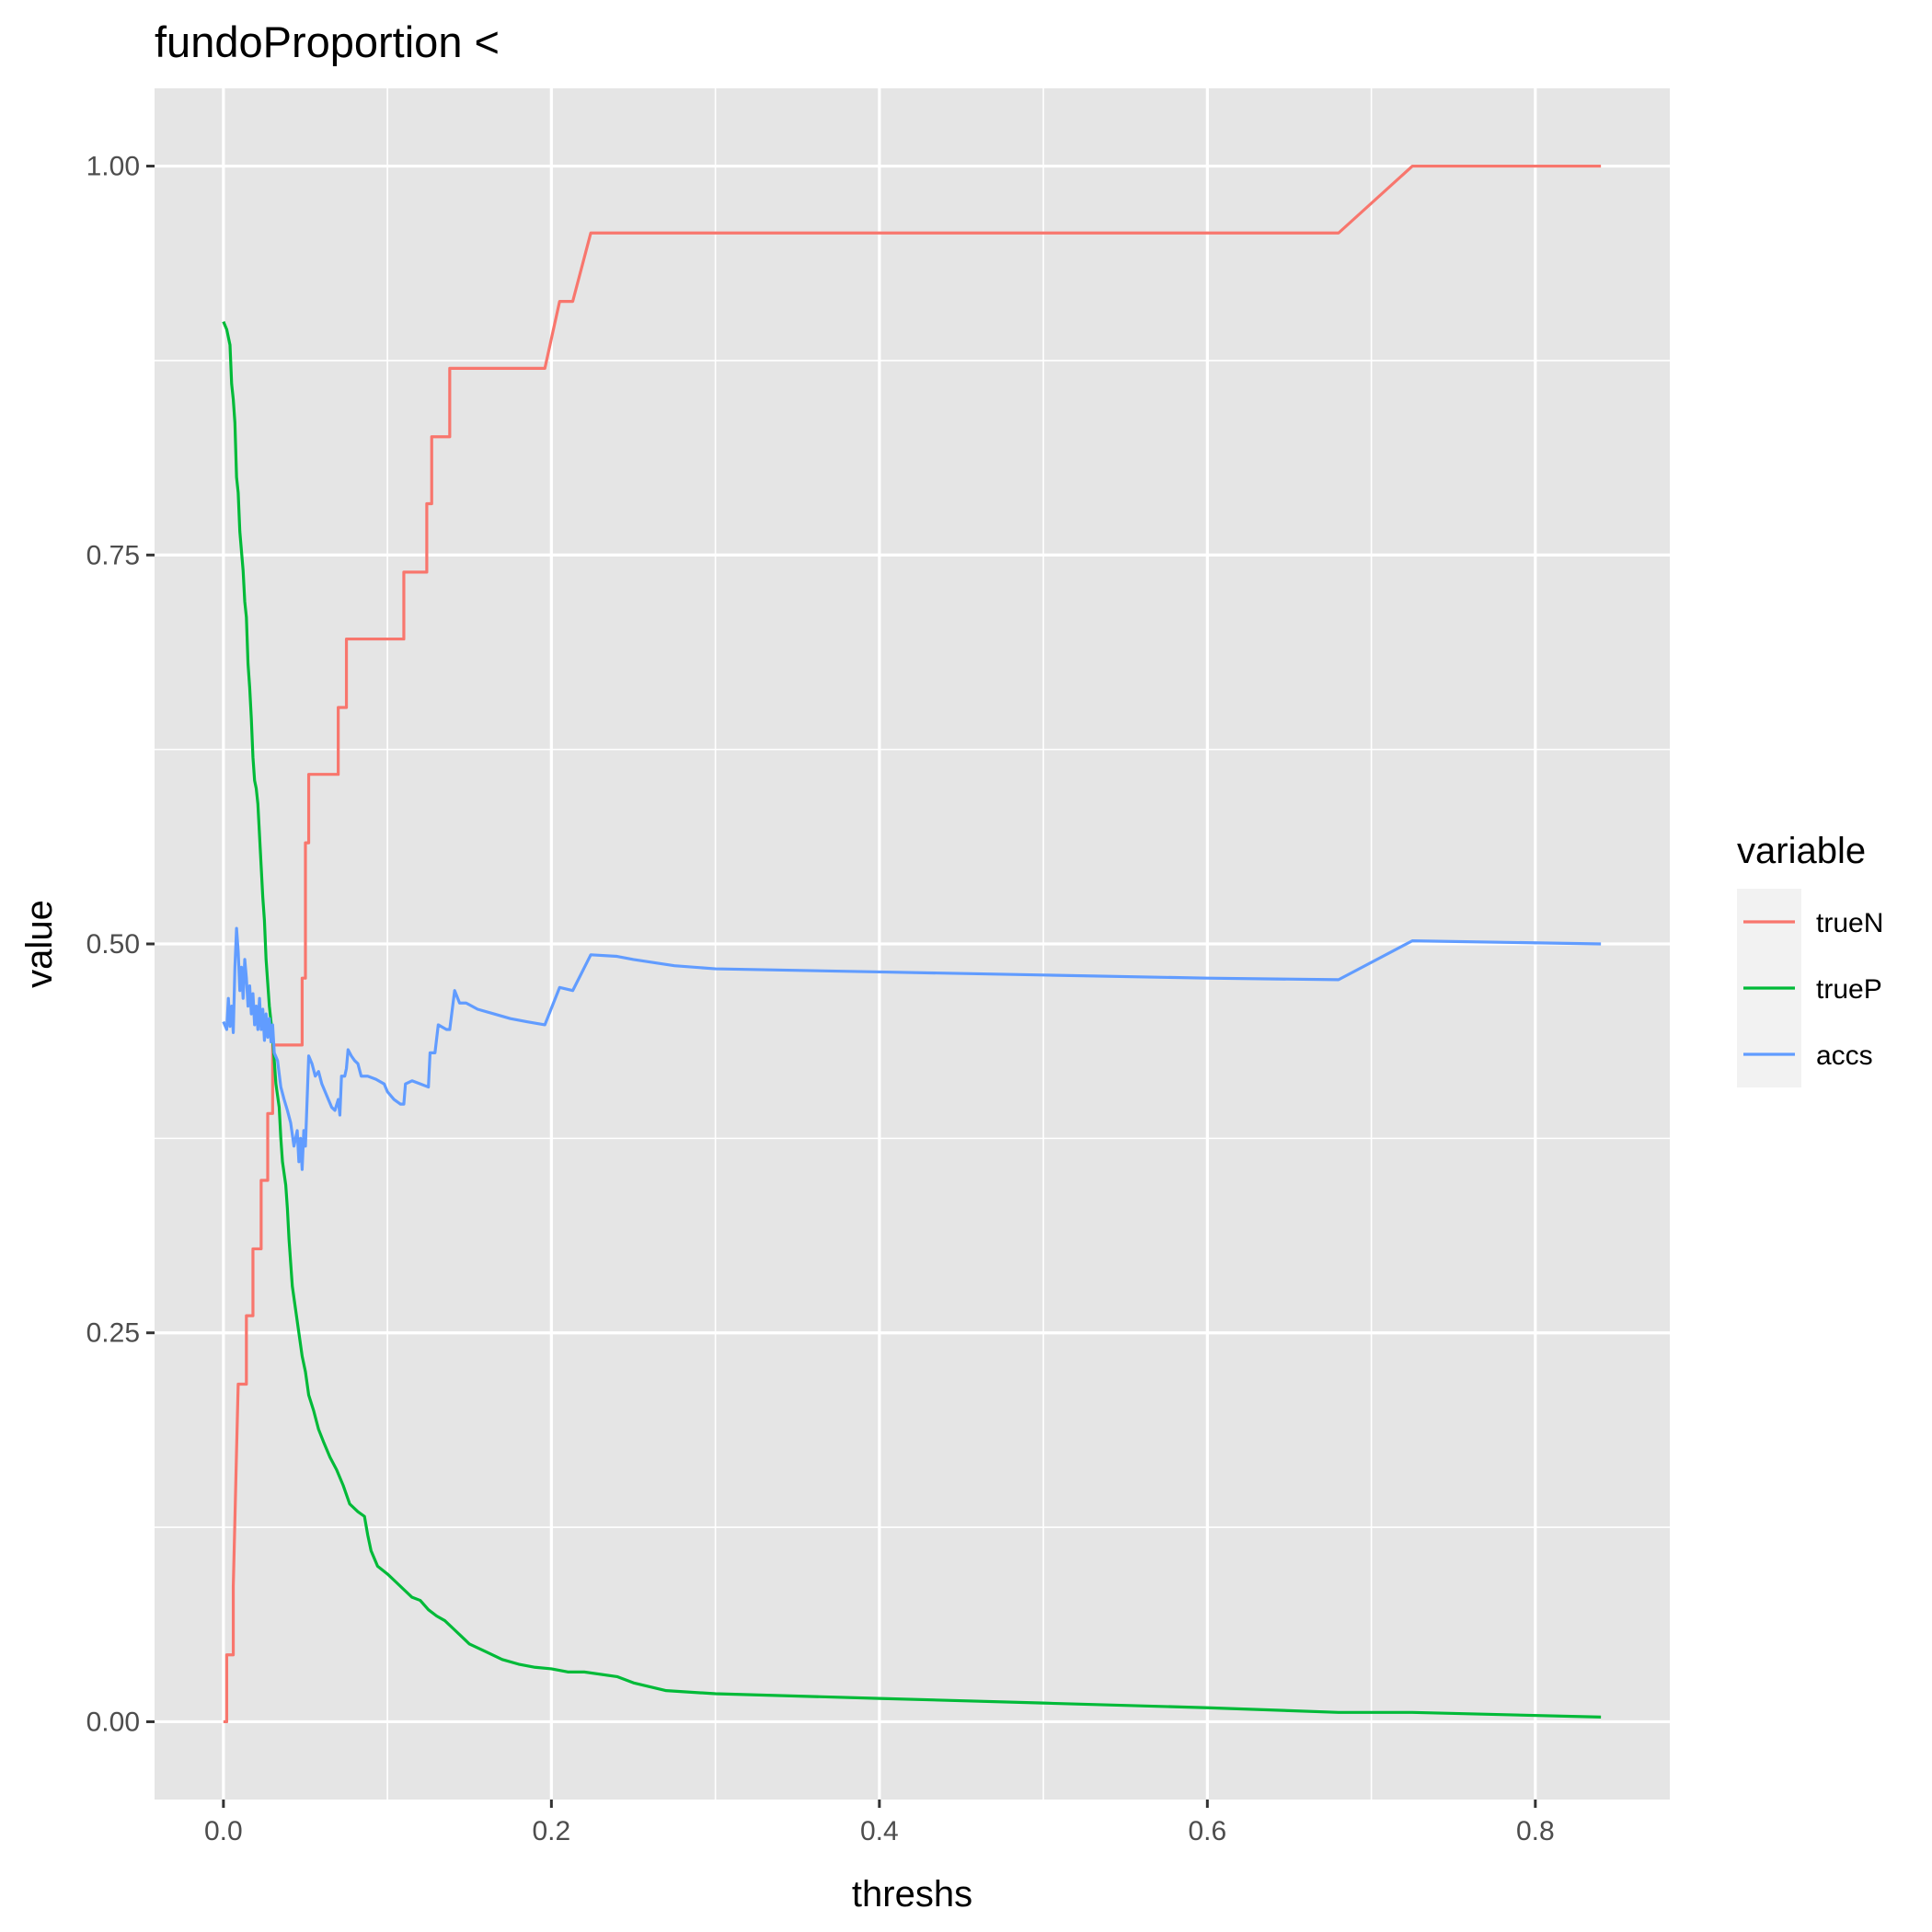 The image size is (1932, 1932). Describe the element at coordinates (113, 1722) in the screenshot. I see `y-tick-label: 0.00` at that location.